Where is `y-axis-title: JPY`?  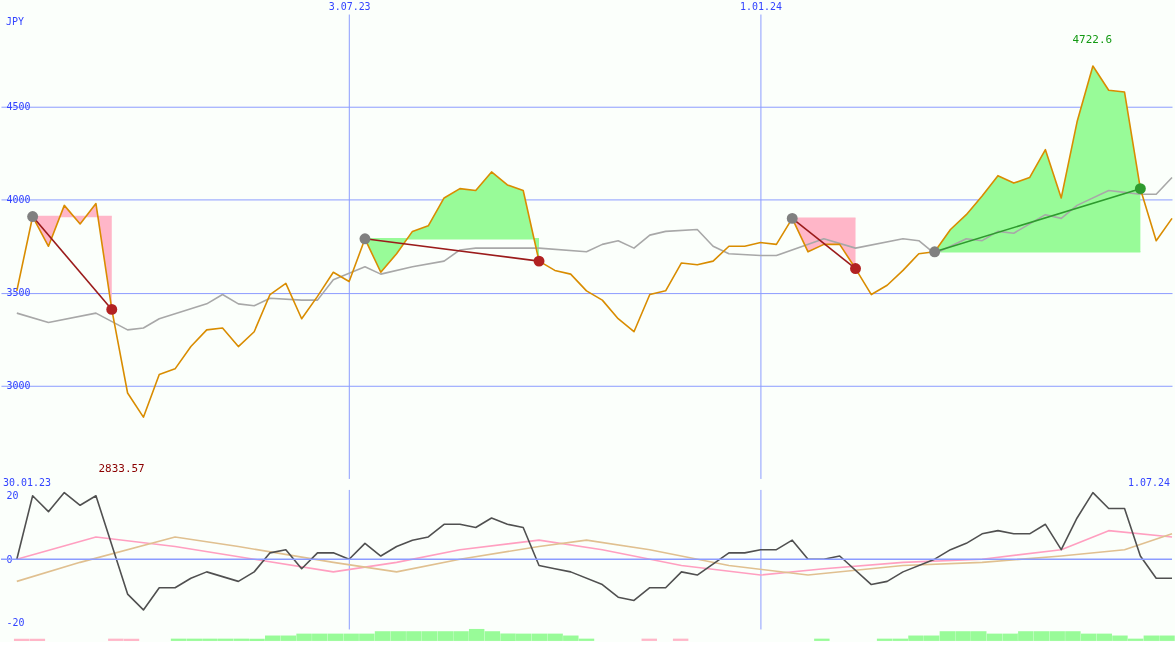
y-axis-title: JPY is located at coordinates (14, 22).